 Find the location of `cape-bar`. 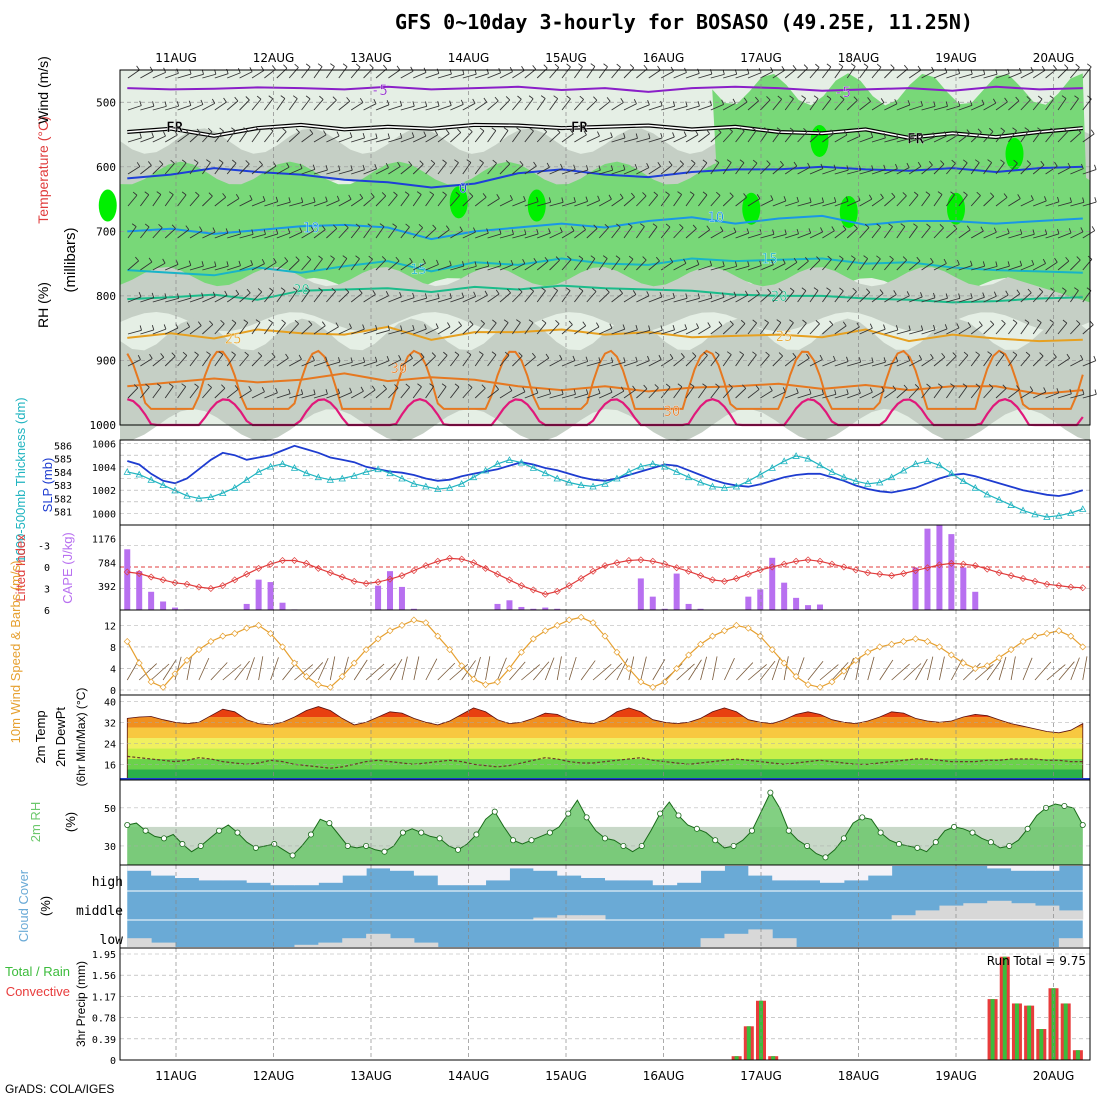

cape-bar is located at coordinates (521, 608).